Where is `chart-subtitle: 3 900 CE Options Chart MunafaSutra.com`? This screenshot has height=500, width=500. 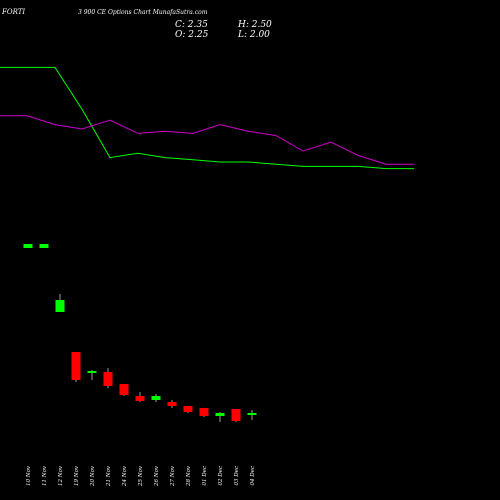 chart-subtitle: 3 900 CE Options Chart MunafaSutra.com is located at coordinates (143, 12).